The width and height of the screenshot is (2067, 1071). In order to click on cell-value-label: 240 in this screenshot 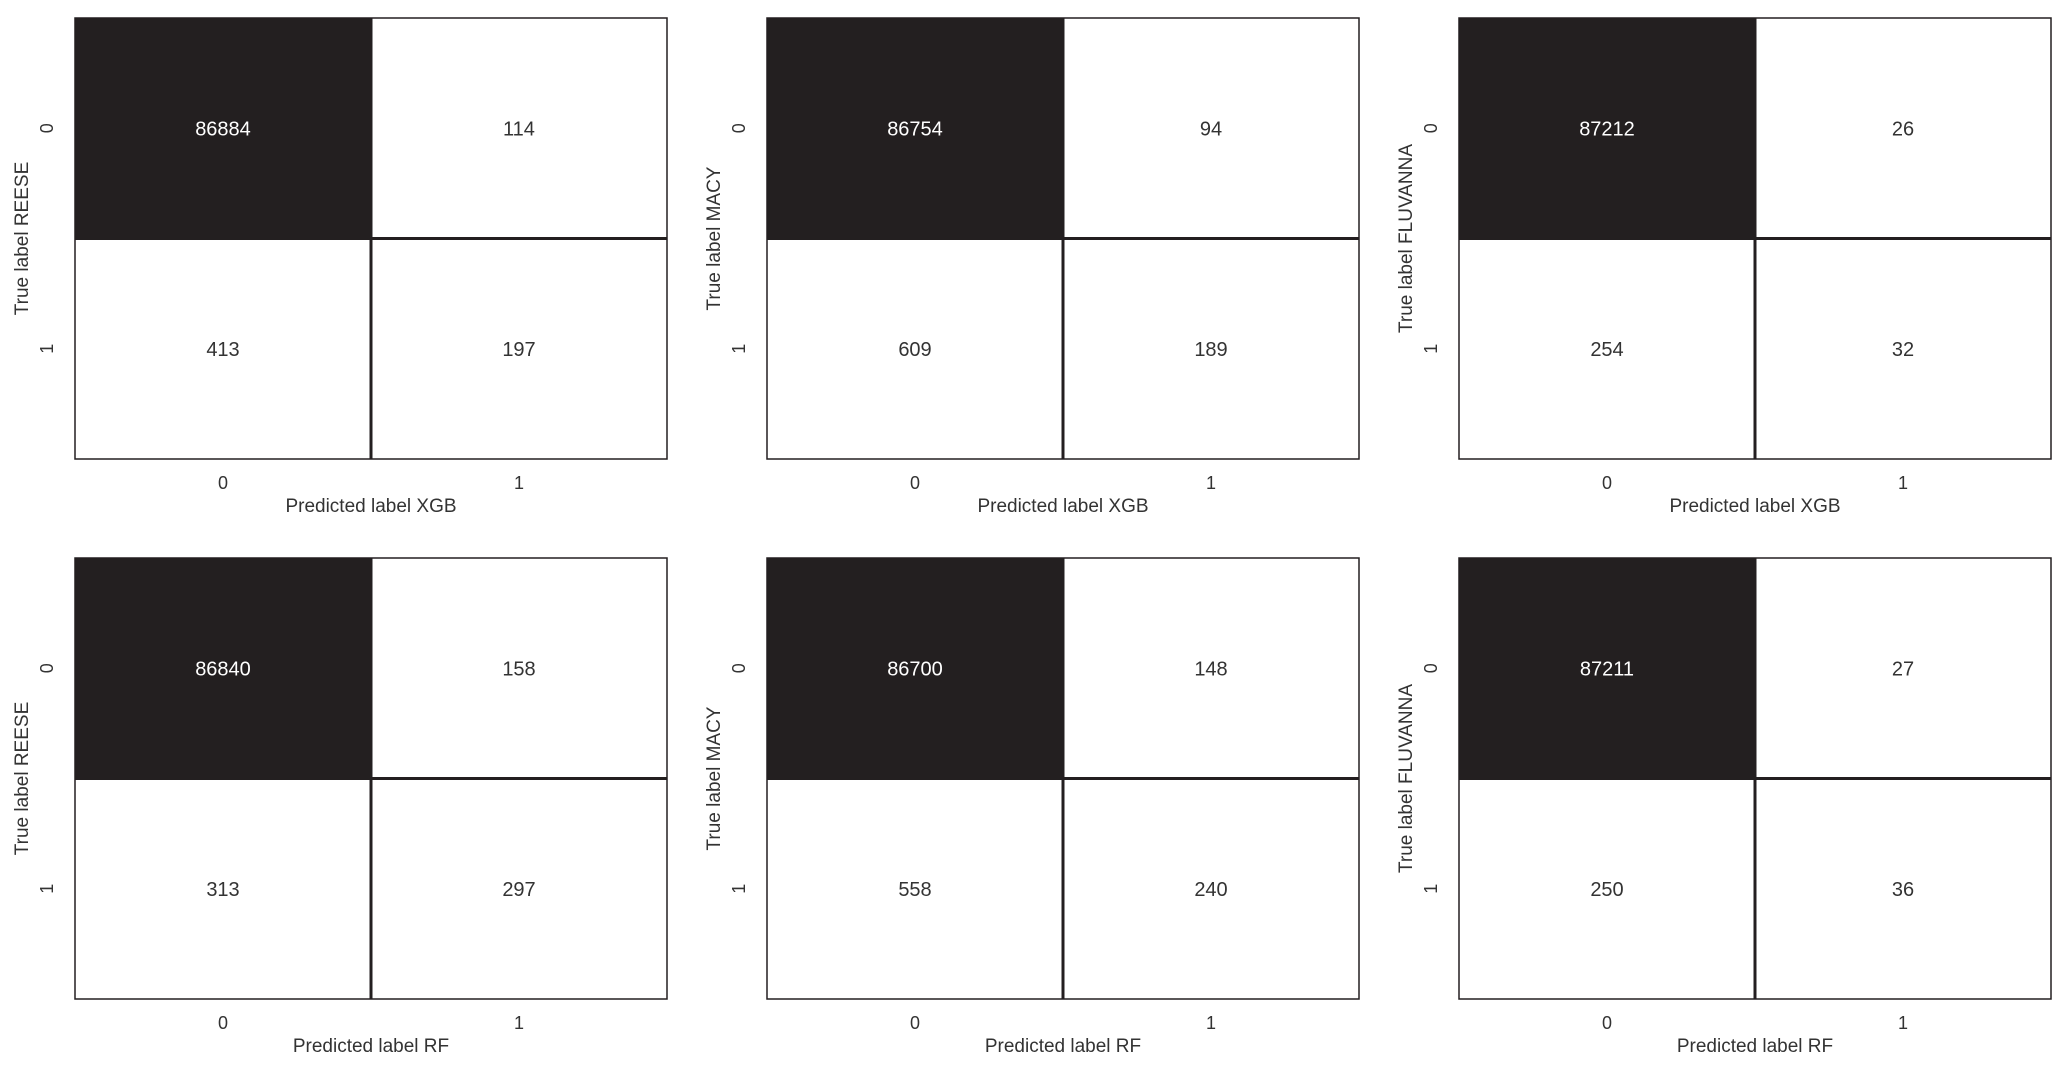, I will do `click(1210, 890)`.